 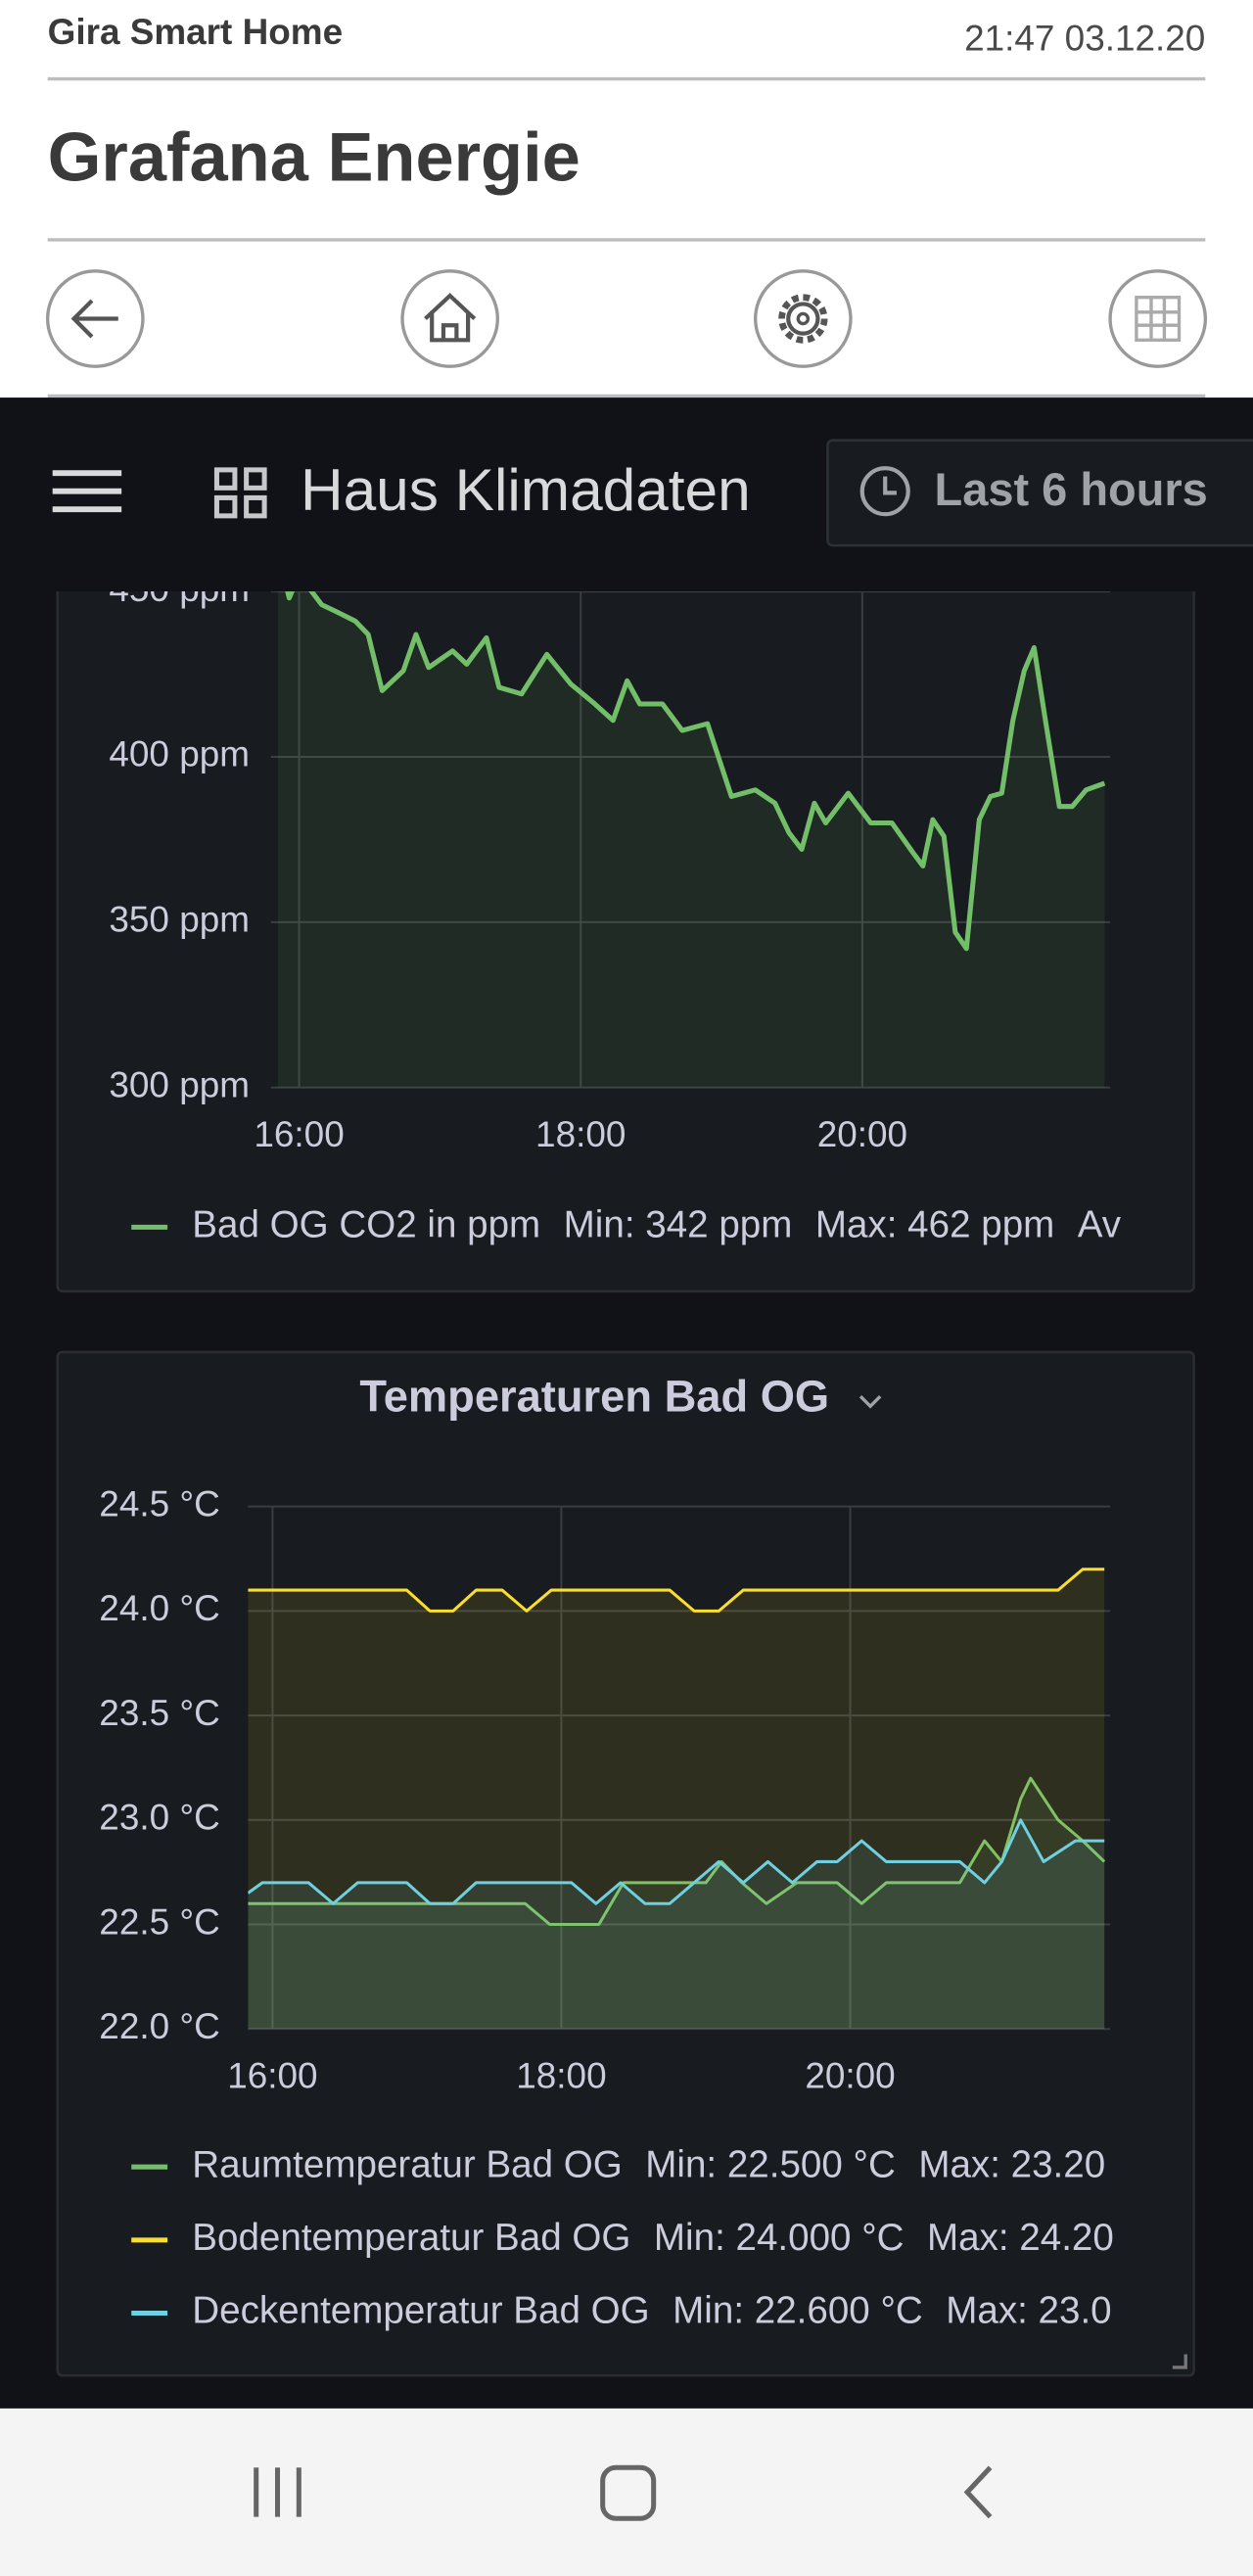 I want to click on resize-handle, so click(x=1179, y=2362).